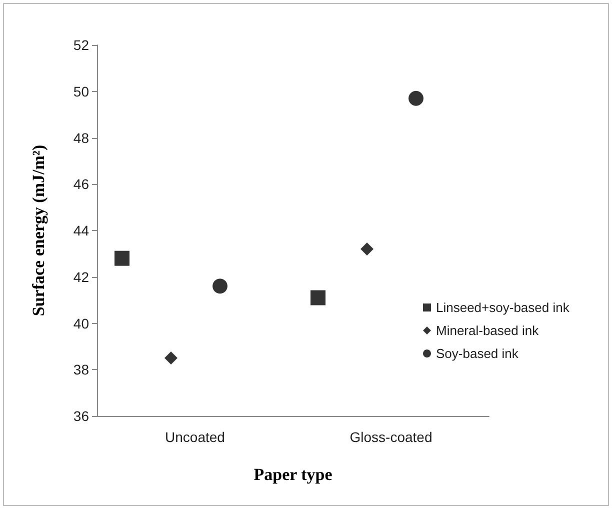 The image size is (614, 511). What do you see at coordinates (195, 437) in the screenshot?
I see `x-tick-label: Uncoated` at bounding box center [195, 437].